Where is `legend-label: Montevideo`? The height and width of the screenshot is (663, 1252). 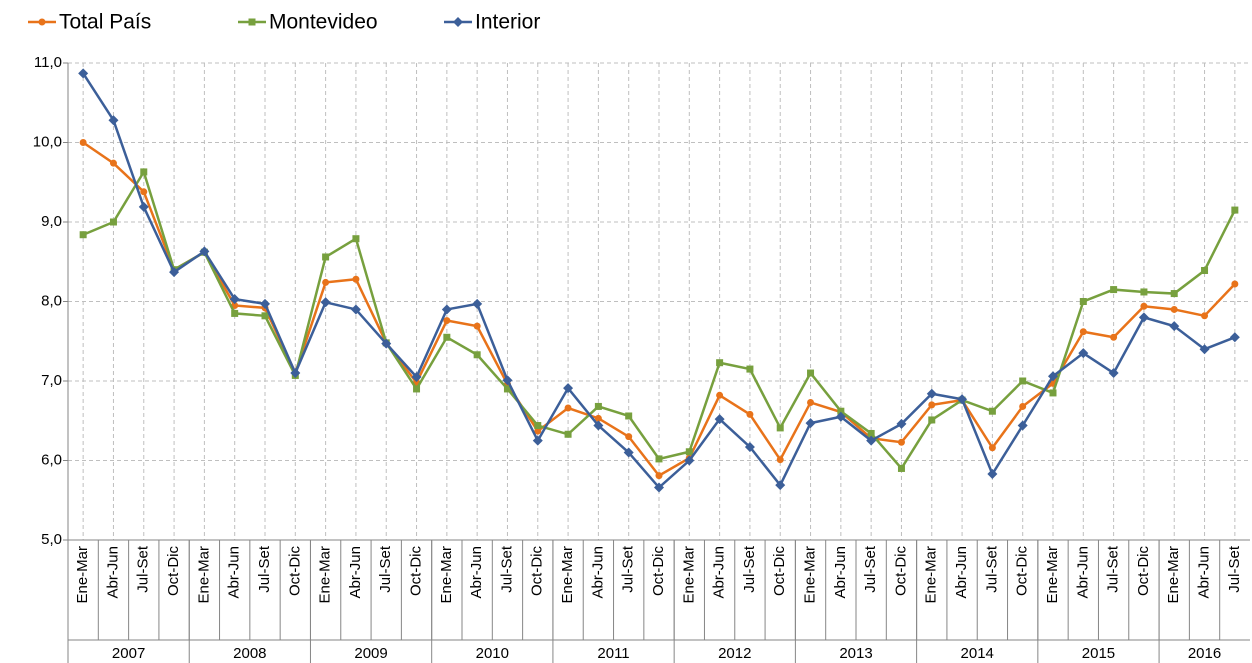 legend-label: Montevideo is located at coordinates (323, 22).